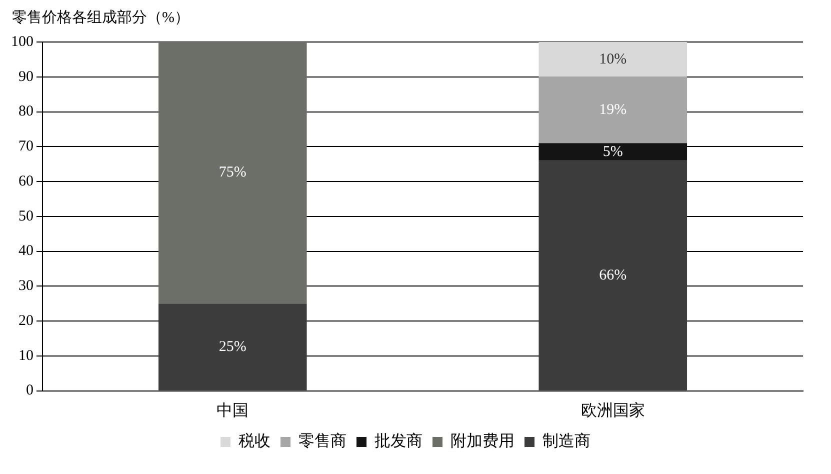  What do you see at coordinates (26, 320) in the screenshot?
I see `y-tick-label: 20` at bounding box center [26, 320].